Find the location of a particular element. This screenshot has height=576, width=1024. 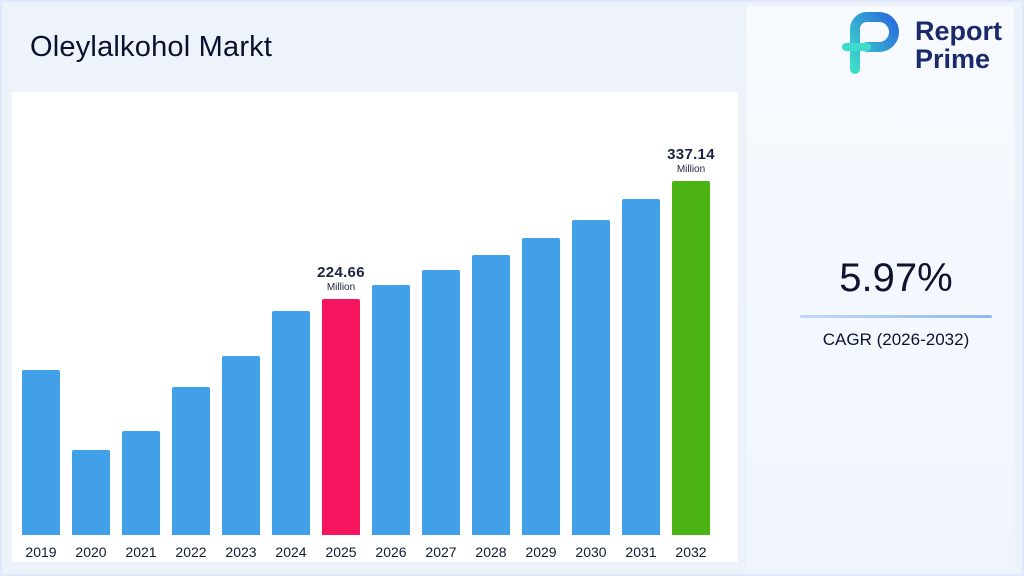

x-axis-label-2030: 2030 is located at coordinates (591, 552).